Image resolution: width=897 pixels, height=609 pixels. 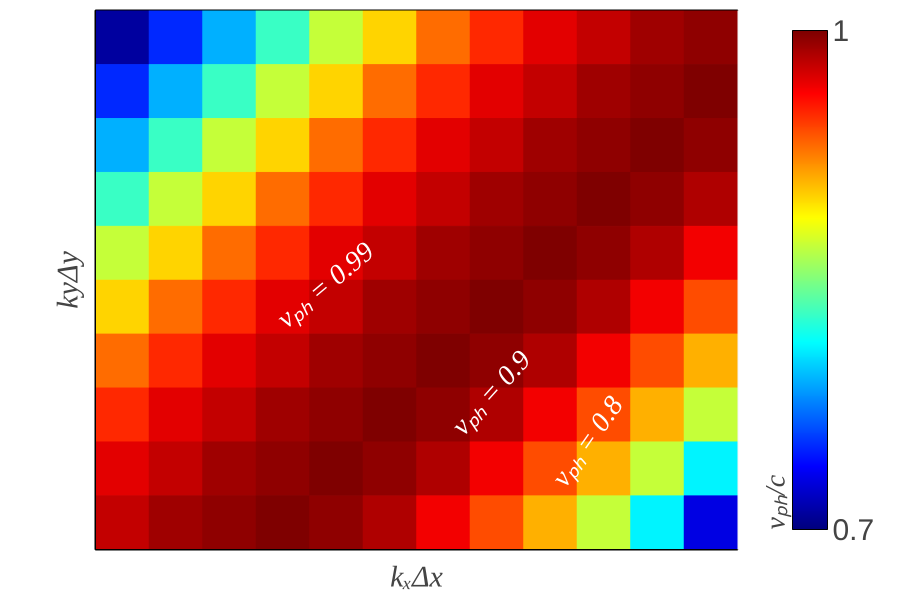 I want to click on color-bar-label: 0.7, so click(x=853, y=530).